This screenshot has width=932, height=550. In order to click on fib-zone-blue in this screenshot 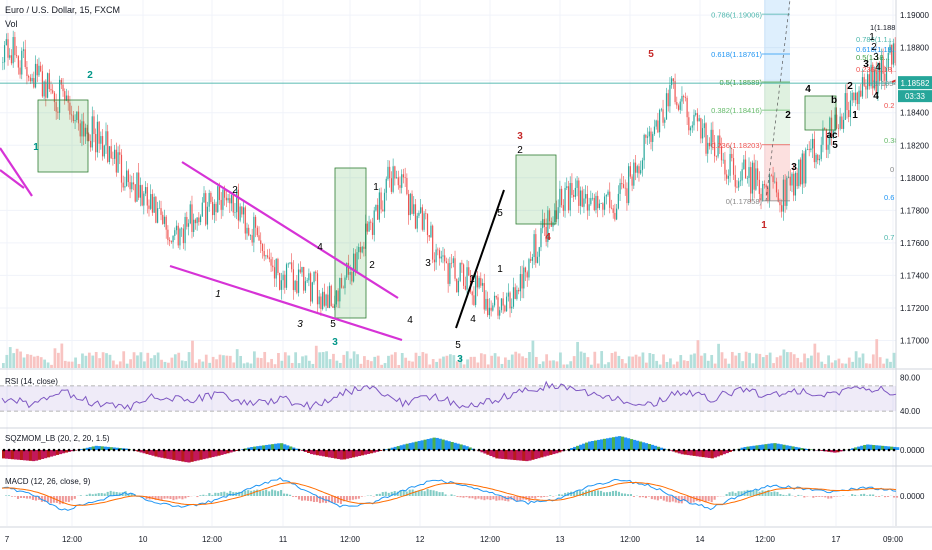, I will do `click(777, 68)`.